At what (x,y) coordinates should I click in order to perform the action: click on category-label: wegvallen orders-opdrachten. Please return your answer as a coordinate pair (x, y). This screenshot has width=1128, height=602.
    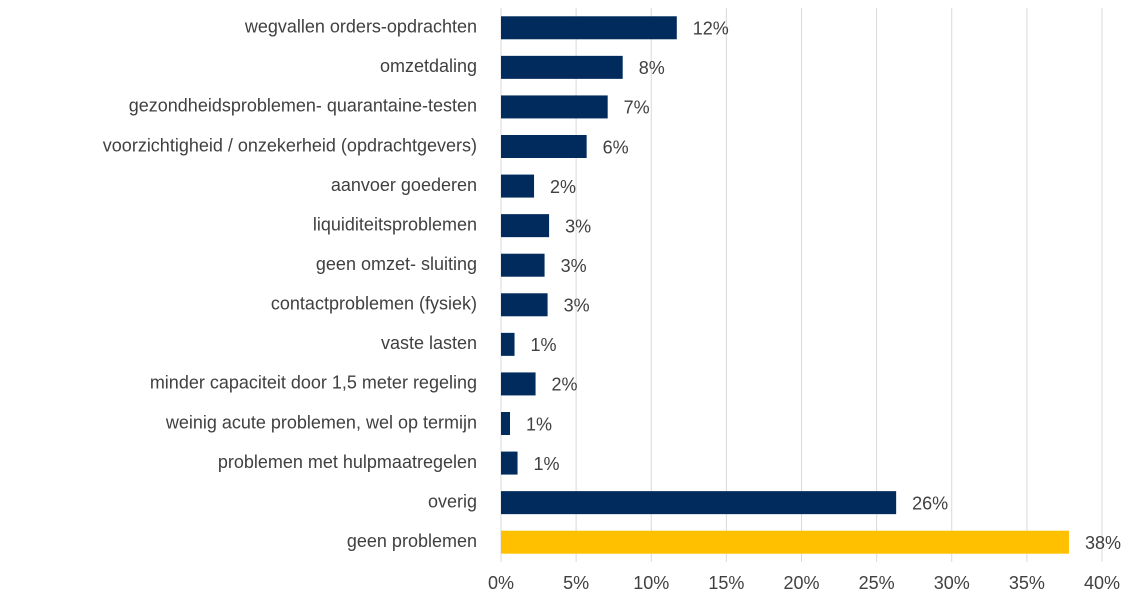
    Looking at the image, I should click on (360, 27).